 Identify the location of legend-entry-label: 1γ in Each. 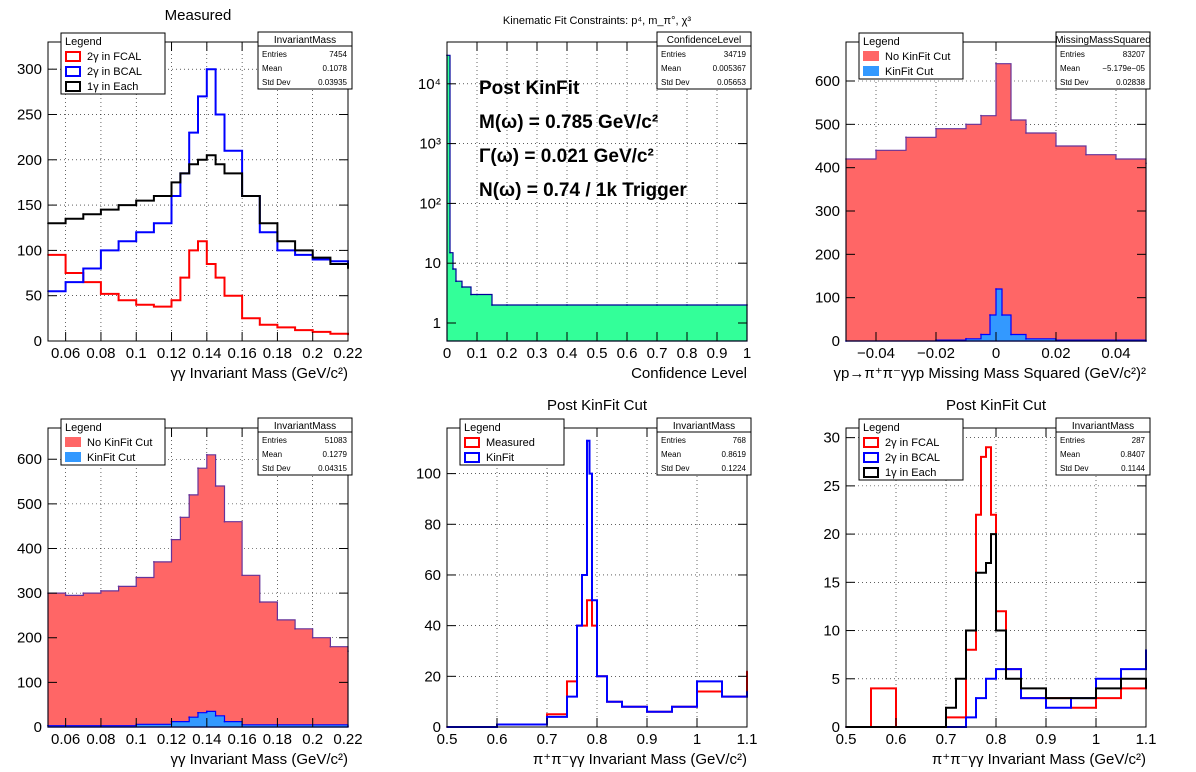
(112, 87).